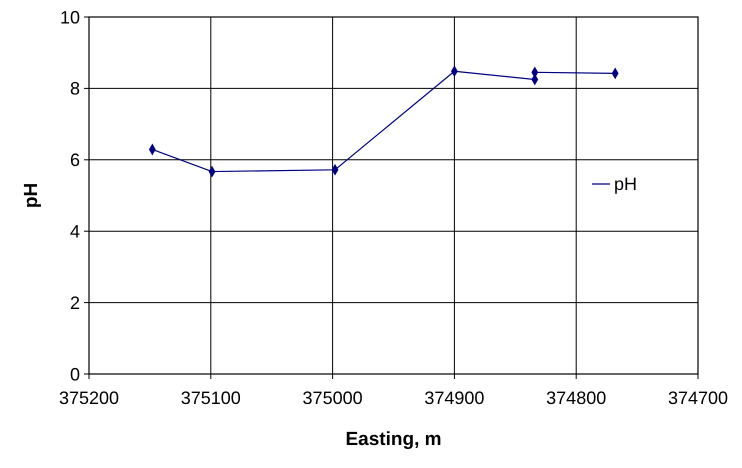  I want to click on x-tick-label: 375000, so click(332, 398).